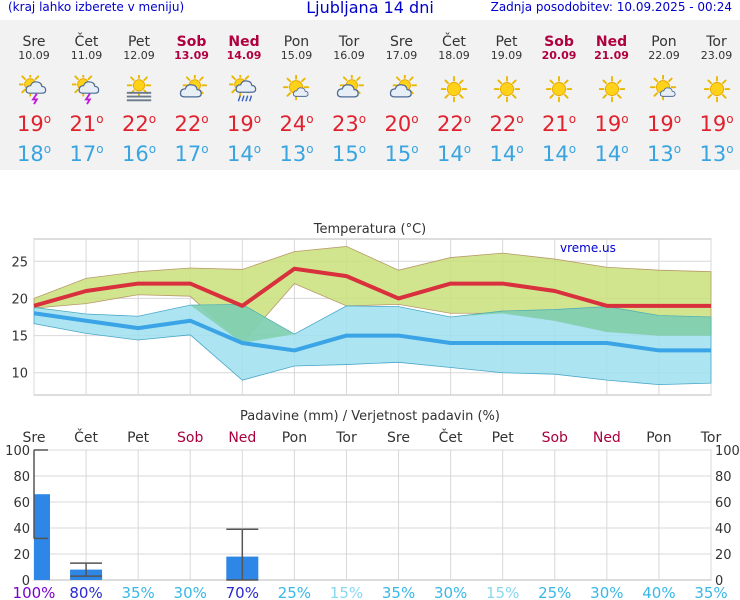 The height and width of the screenshot is (600, 740). Describe the element at coordinates (139, 154) in the screenshot. I see `min-temperature: 16o` at that location.